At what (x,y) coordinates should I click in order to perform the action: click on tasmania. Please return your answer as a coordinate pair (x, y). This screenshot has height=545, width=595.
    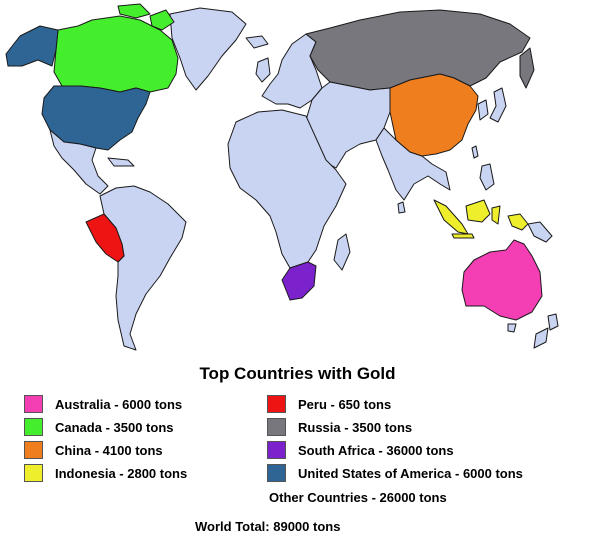
    Looking at the image, I should click on (512, 328).